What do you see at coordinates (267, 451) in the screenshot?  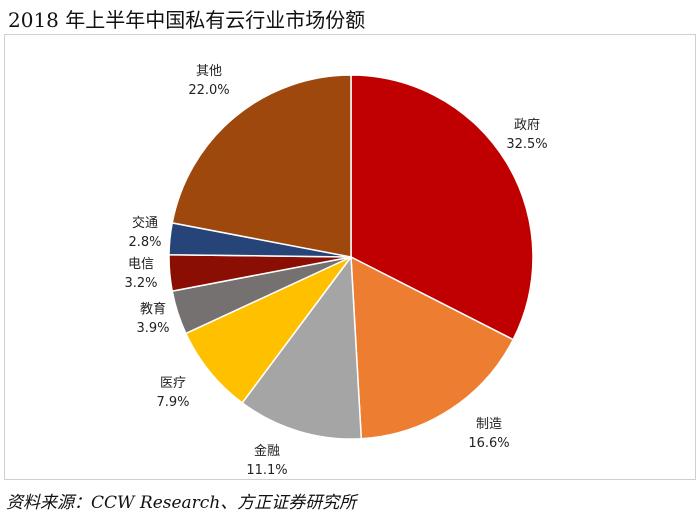 I see `slice-category-label: 金融` at bounding box center [267, 451].